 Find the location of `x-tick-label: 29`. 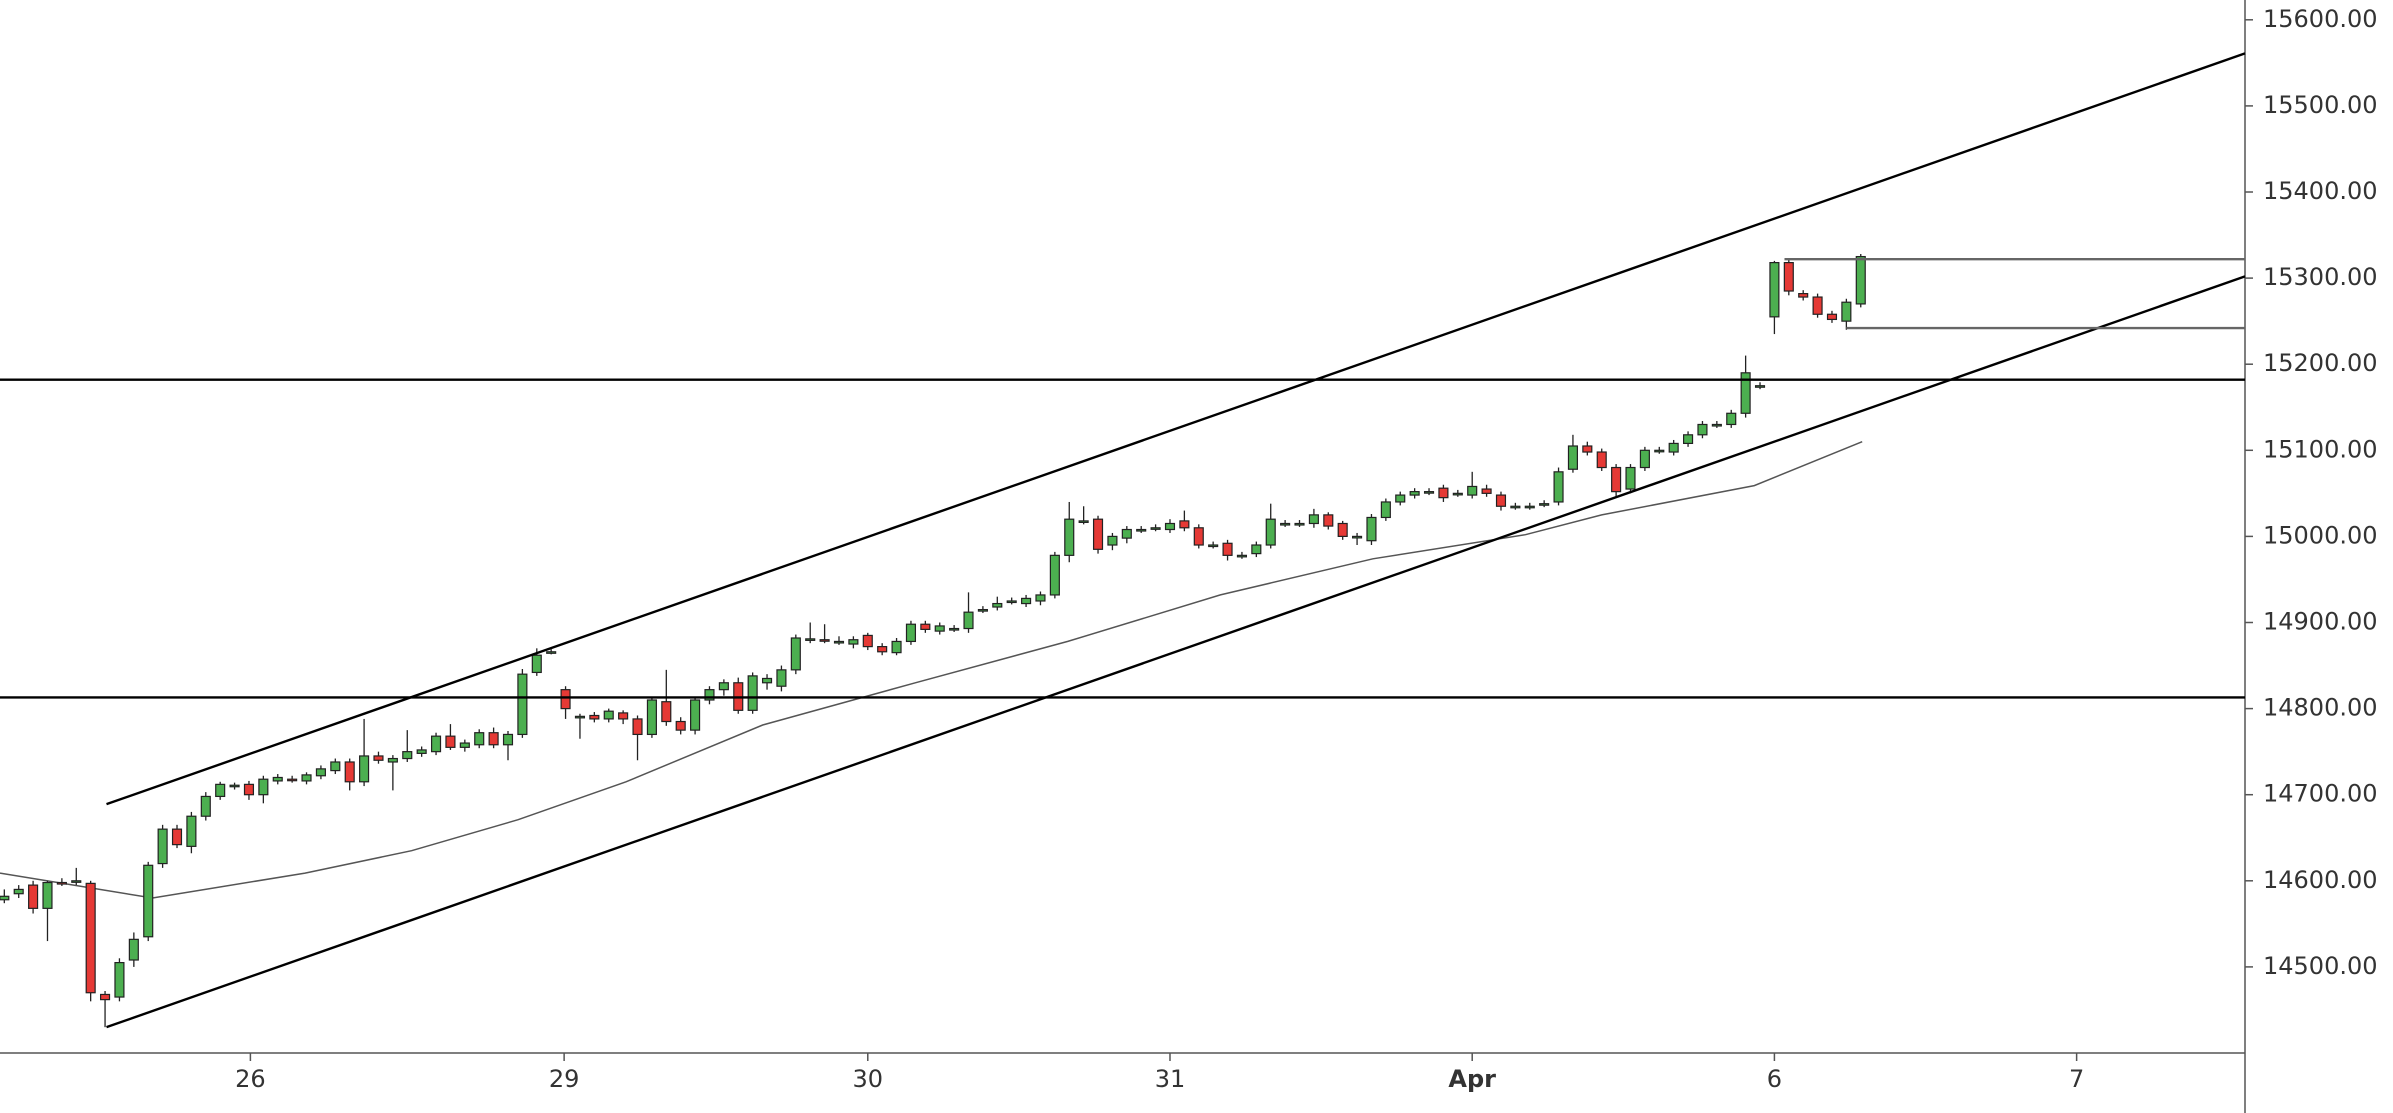

x-tick-label: 29 is located at coordinates (564, 1079).